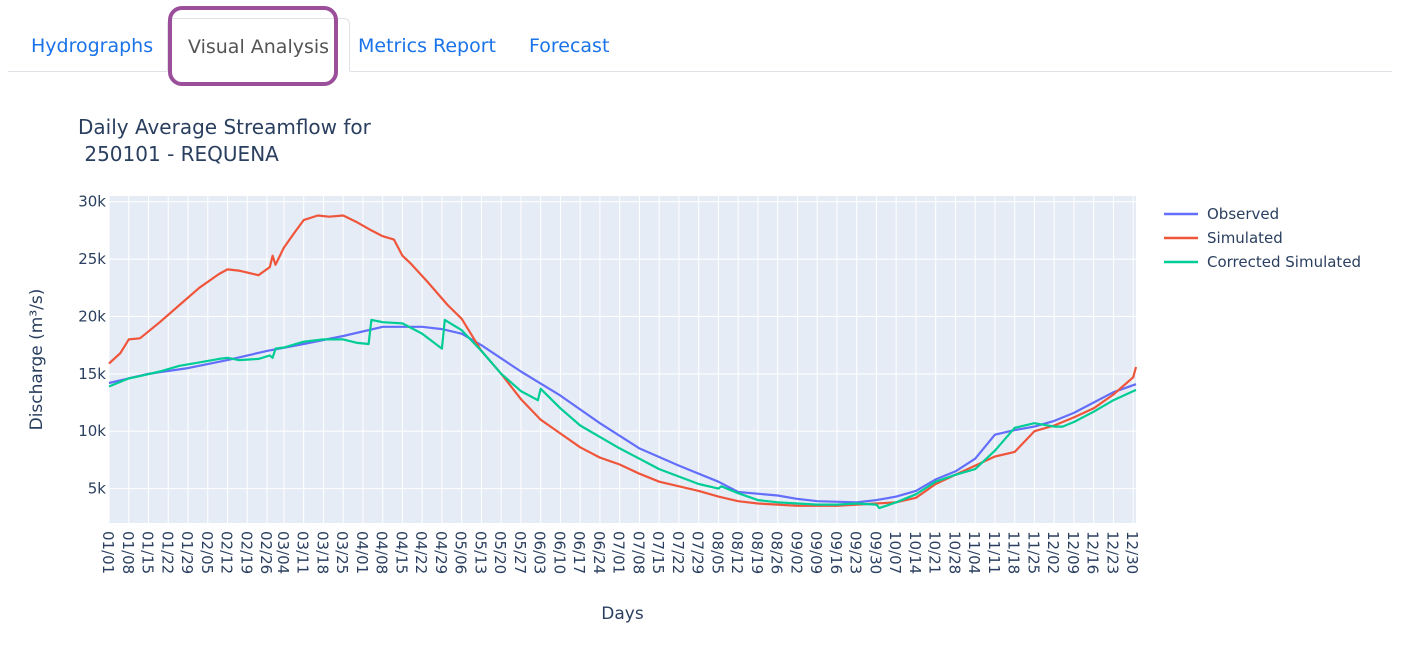  What do you see at coordinates (836, 552) in the screenshot?
I see `x-tick-label: 09/16` at bounding box center [836, 552].